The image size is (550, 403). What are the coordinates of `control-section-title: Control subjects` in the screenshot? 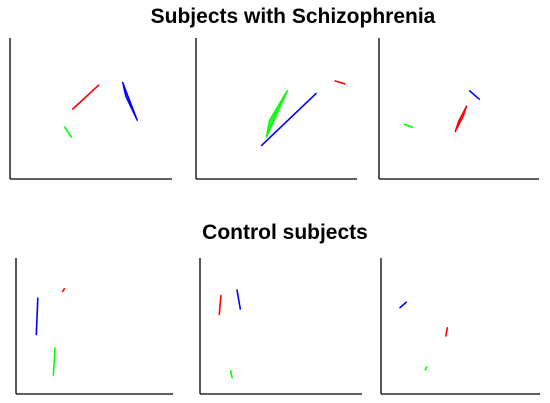 It's located at (285, 232).